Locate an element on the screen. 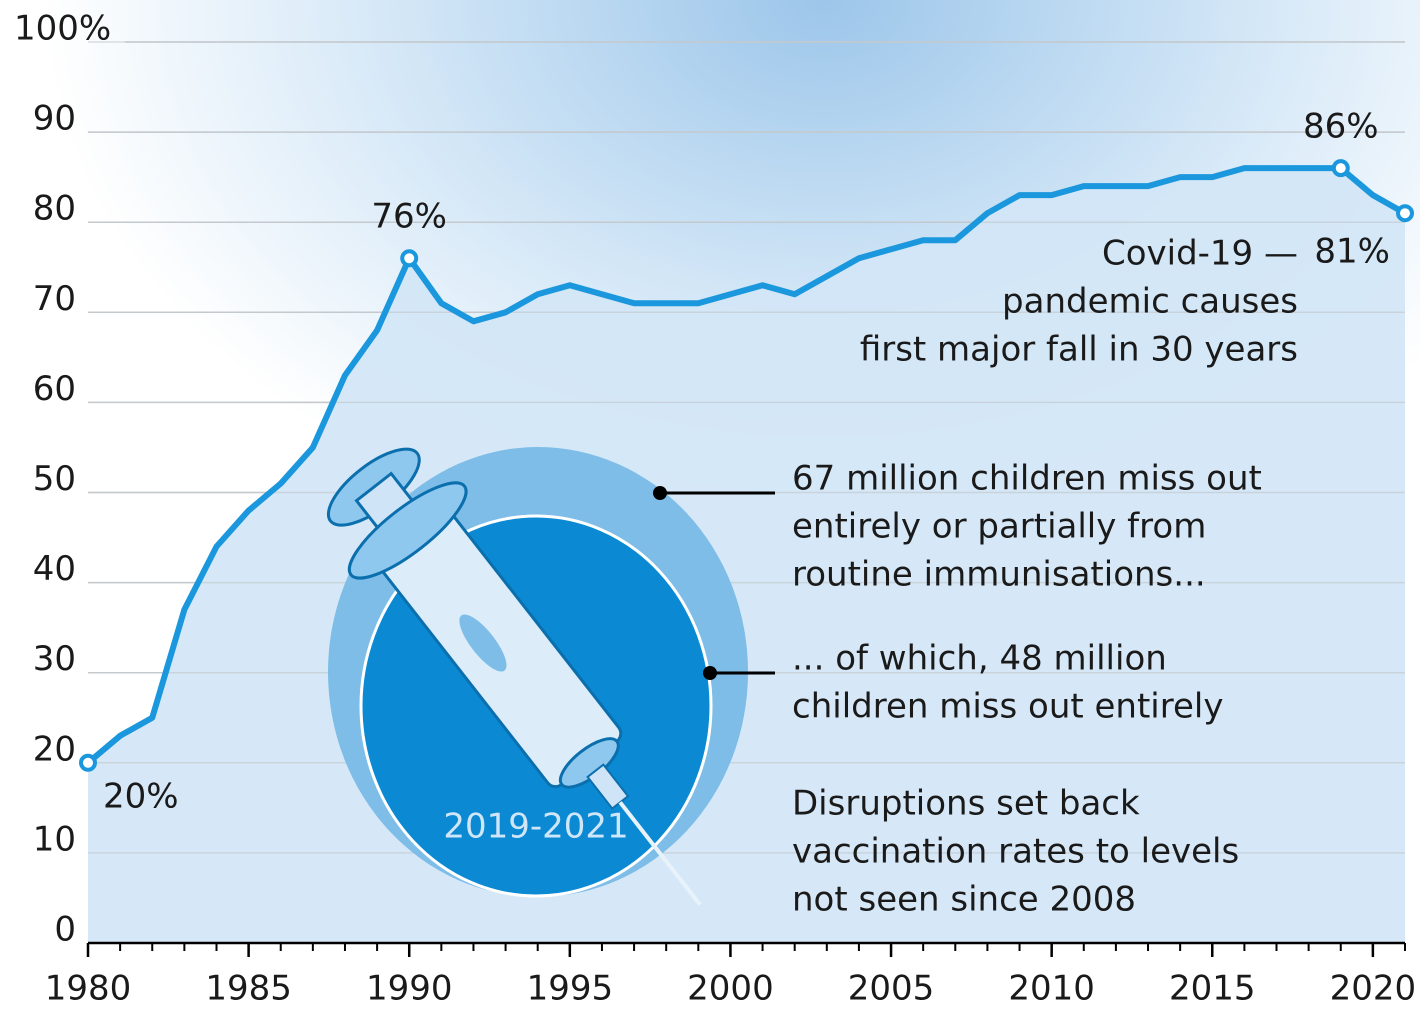  annotation-text: not seen since 2008 is located at coordinates (964, 900).